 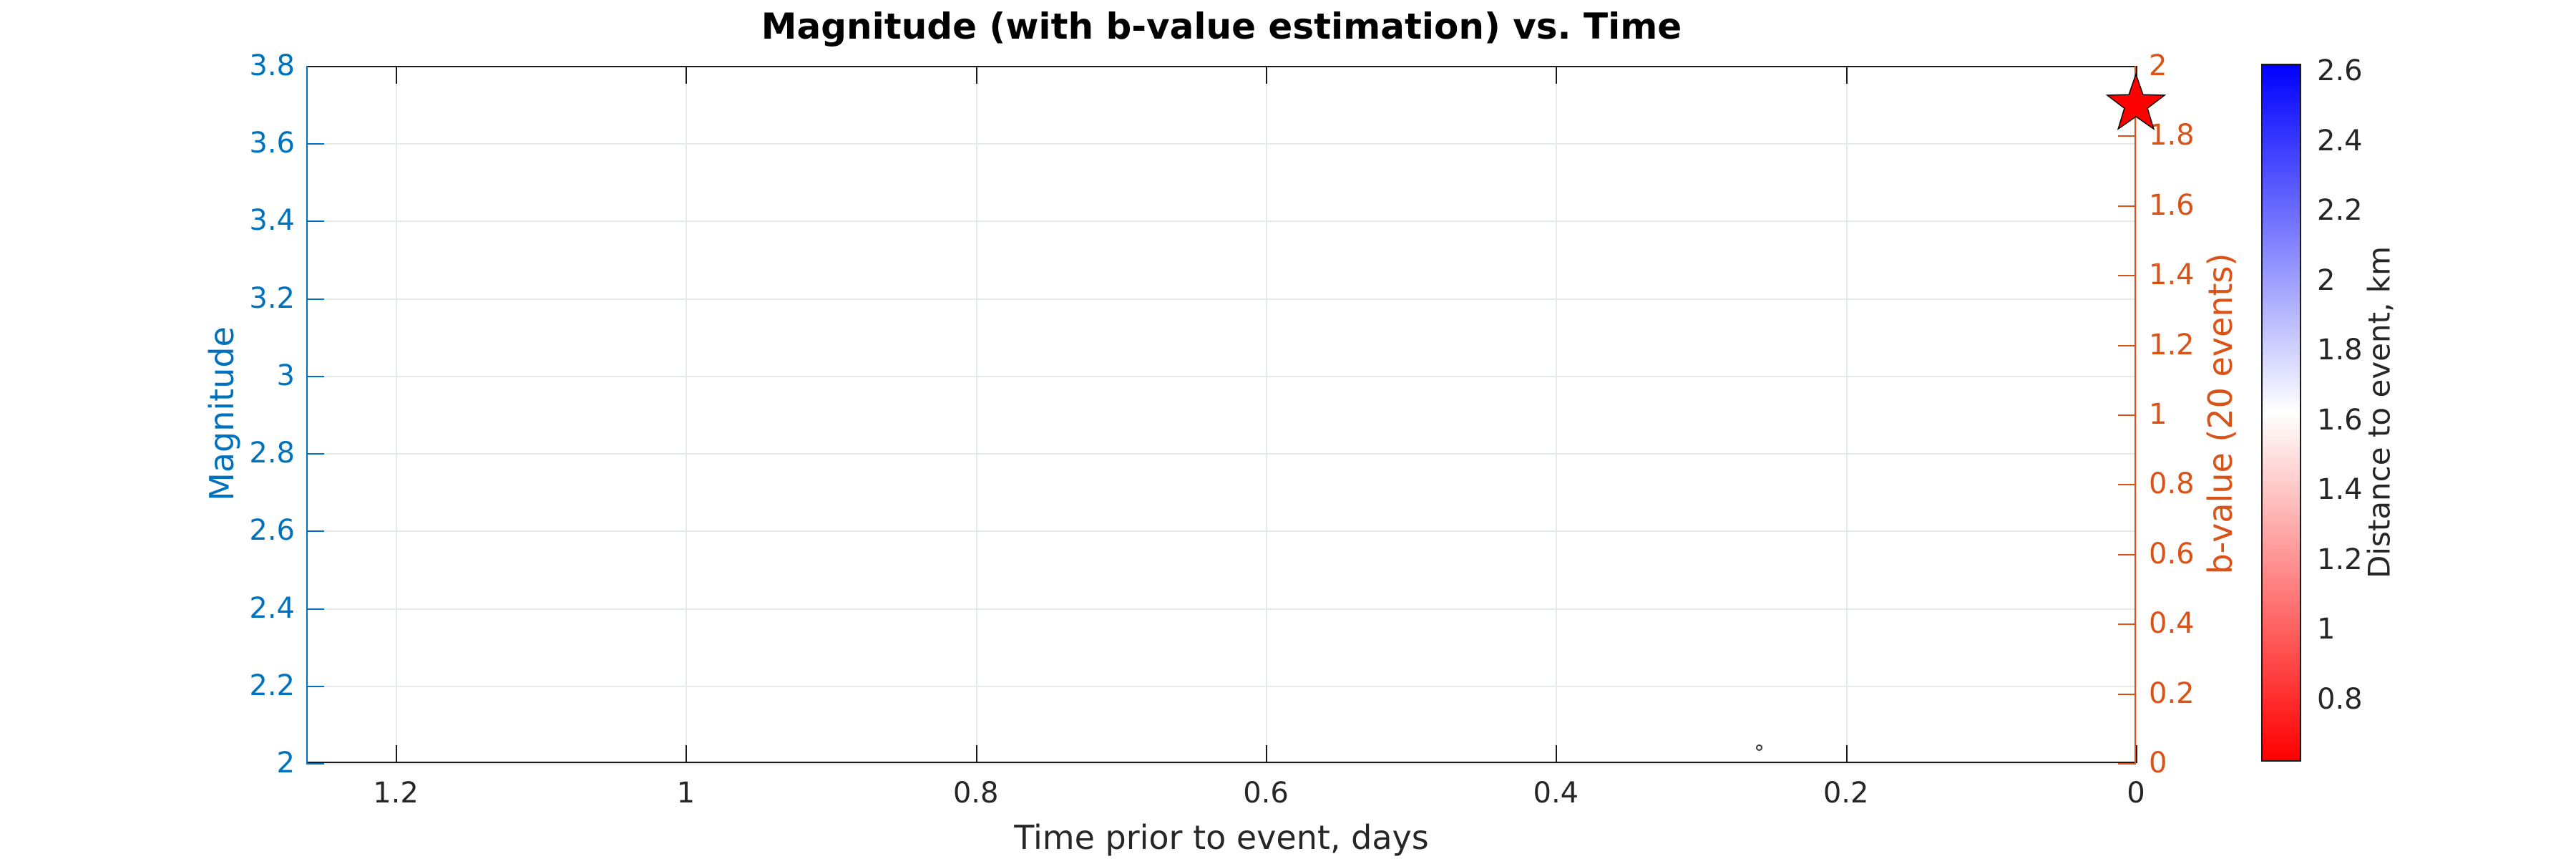 I want to click on y-right-tick-label: 1, so click(x=2158, y=414).